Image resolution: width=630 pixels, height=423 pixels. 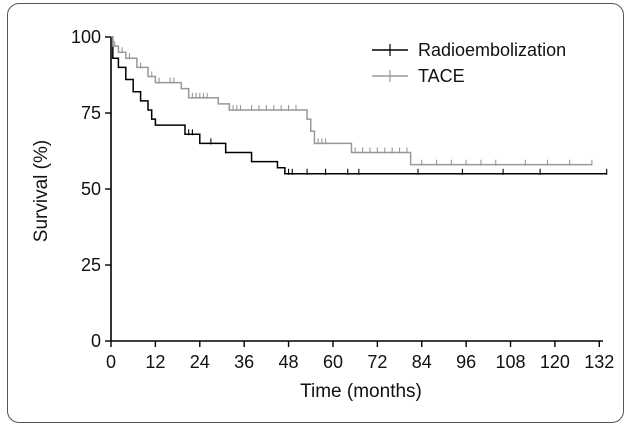 What do you see at coordinates (200, 362) in the screenshot?
I see `x-tick-label: 24` at bounding box center [200, 362].